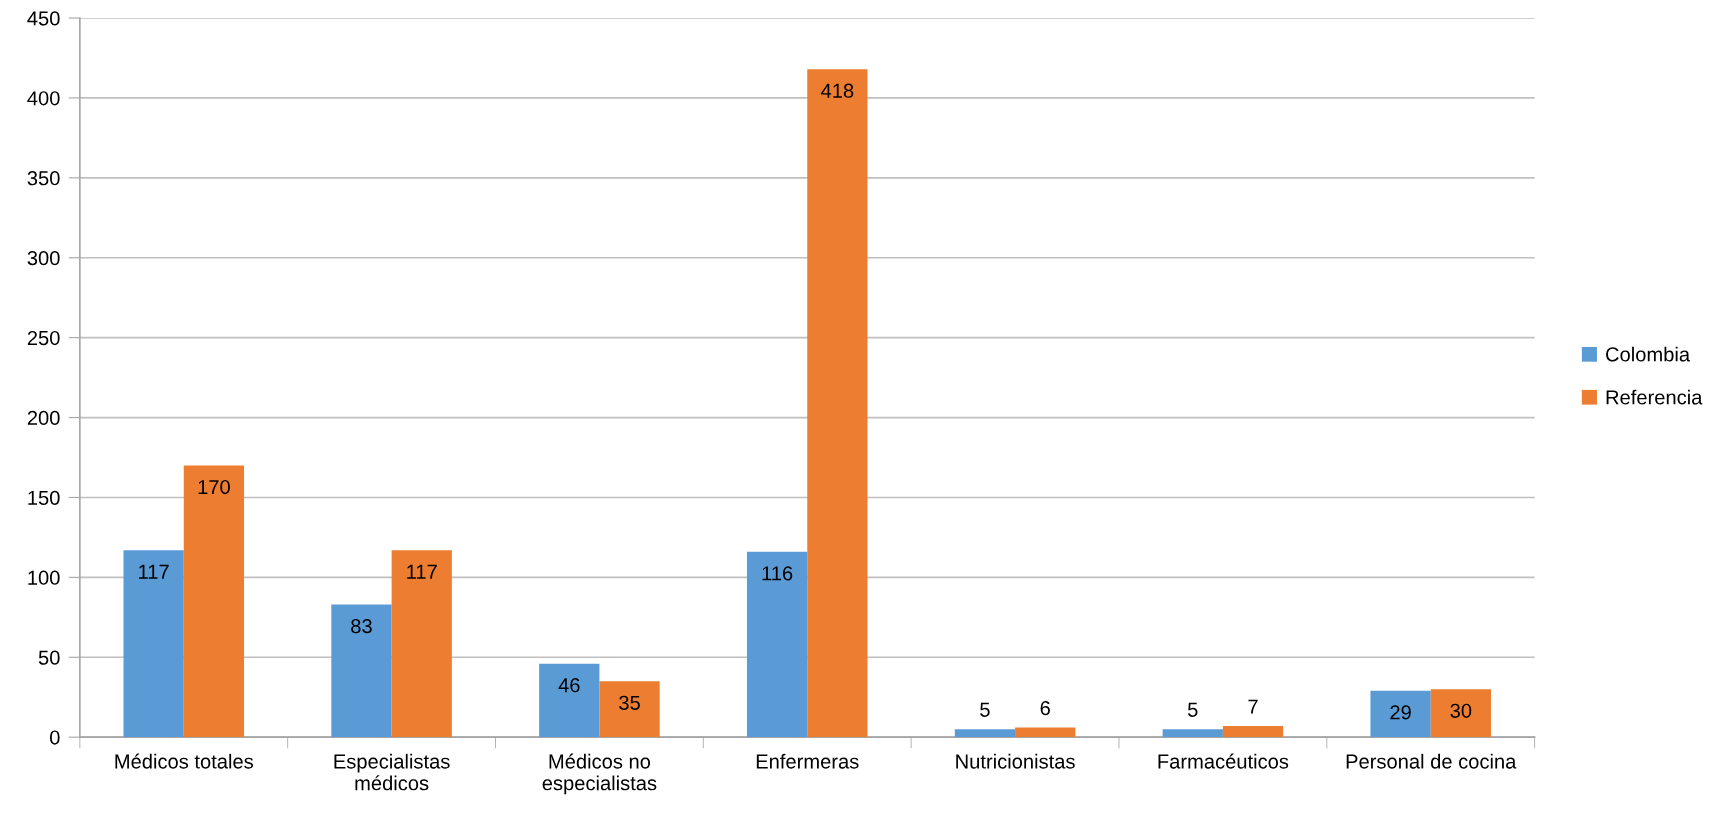 This screenshot has height=820, width=1736. Describe the element at coordinates (43, 178) in the screenshot. I see `y-tick-label: 350` at that location.